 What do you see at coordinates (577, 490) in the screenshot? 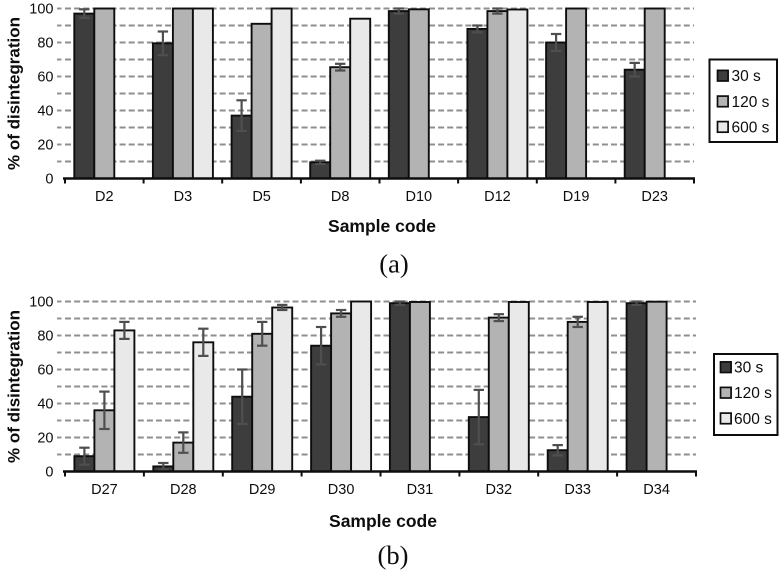
I see `svg-text: D33` at bounding box center [577, 490].